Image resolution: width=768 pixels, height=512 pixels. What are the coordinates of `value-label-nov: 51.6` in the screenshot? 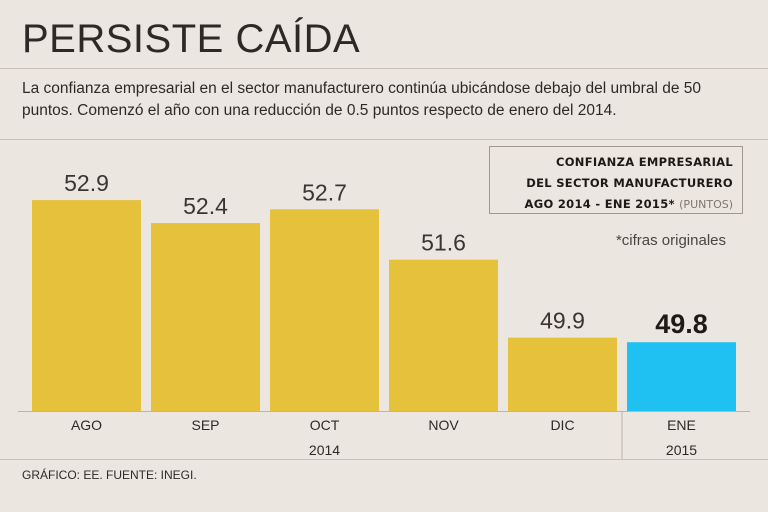 It's located at (443, 243).